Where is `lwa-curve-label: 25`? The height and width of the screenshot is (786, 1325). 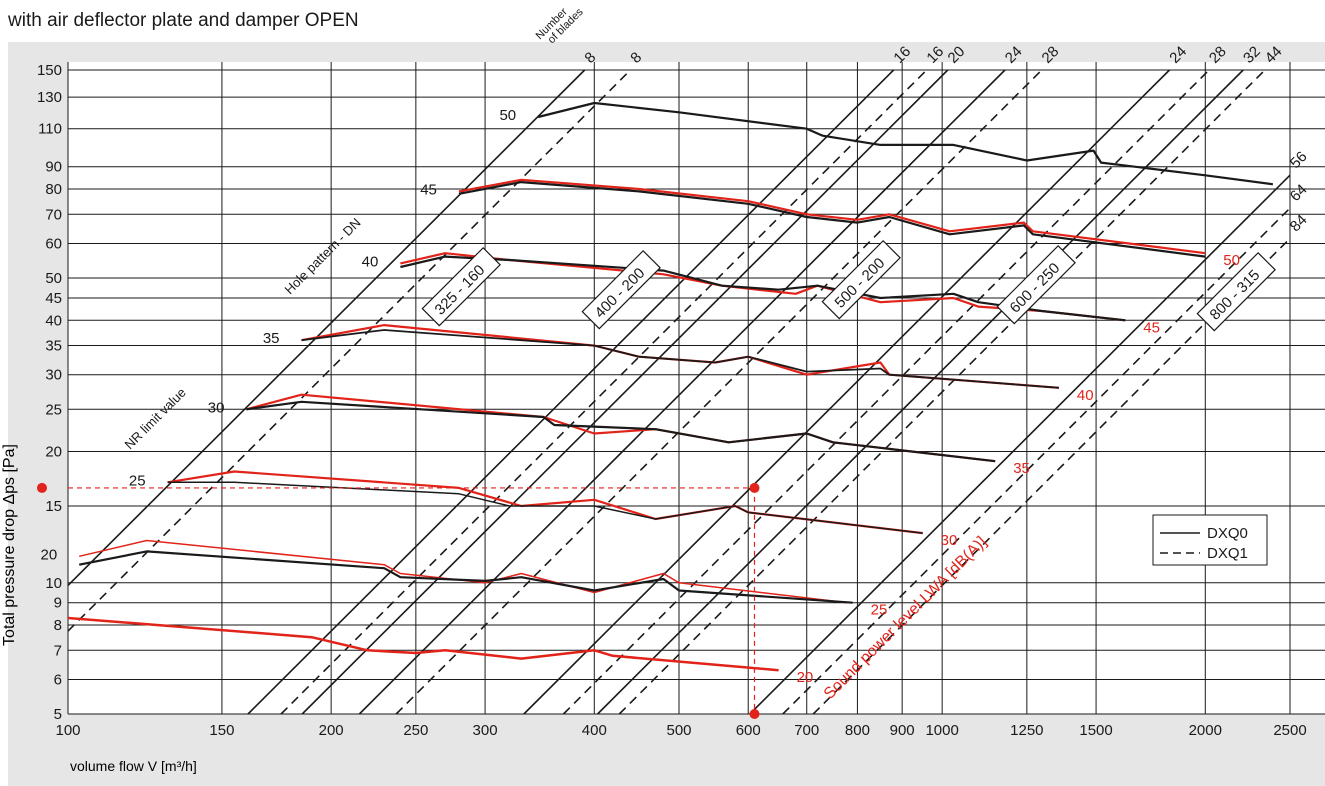
lwa-curve-label: 25 is located at coordinates (879, 610).